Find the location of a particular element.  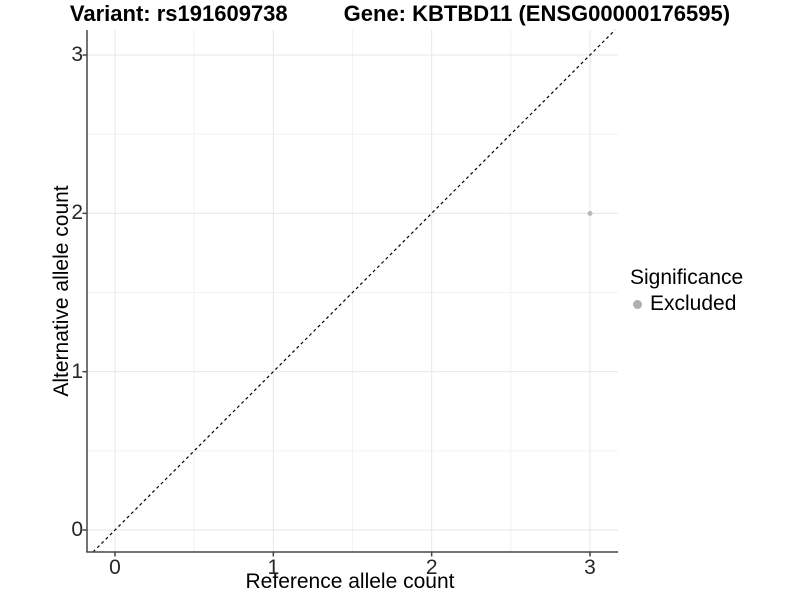

legend-title: Significance is located at coordinates (687, 277).